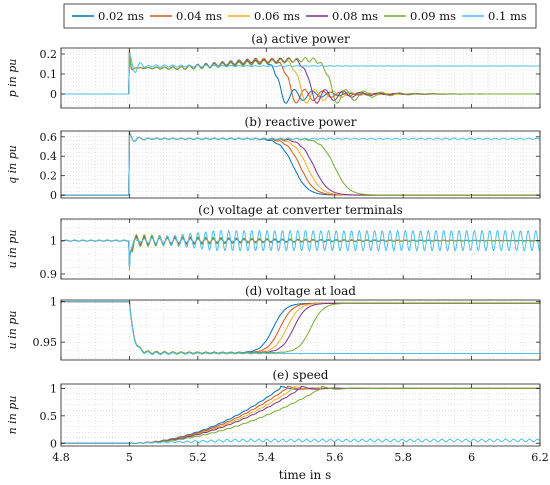  What do you see at coordinates (540, 457) in the screenshot?
I see `x-tick-label: 6.2` at bounding box center [540, 457].